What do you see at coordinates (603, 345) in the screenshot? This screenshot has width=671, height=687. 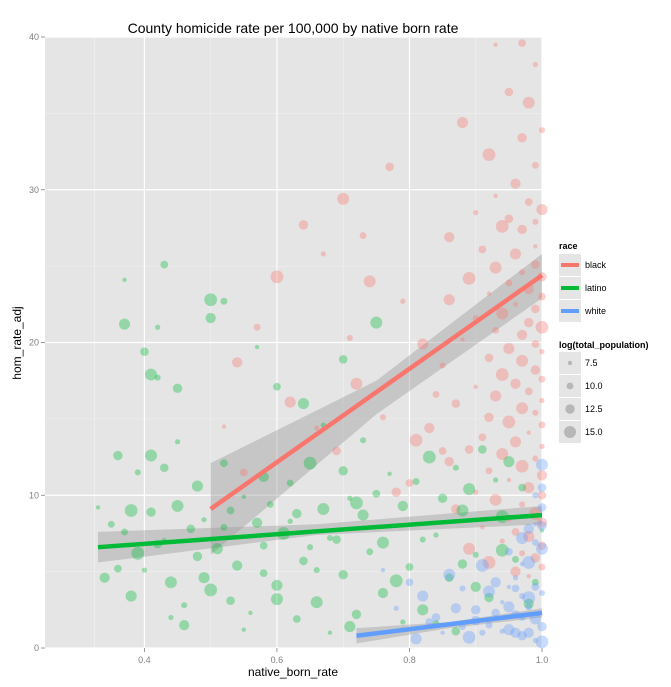 I see `size-legend-title: log(total_population)` at bounding box center [603, 345].